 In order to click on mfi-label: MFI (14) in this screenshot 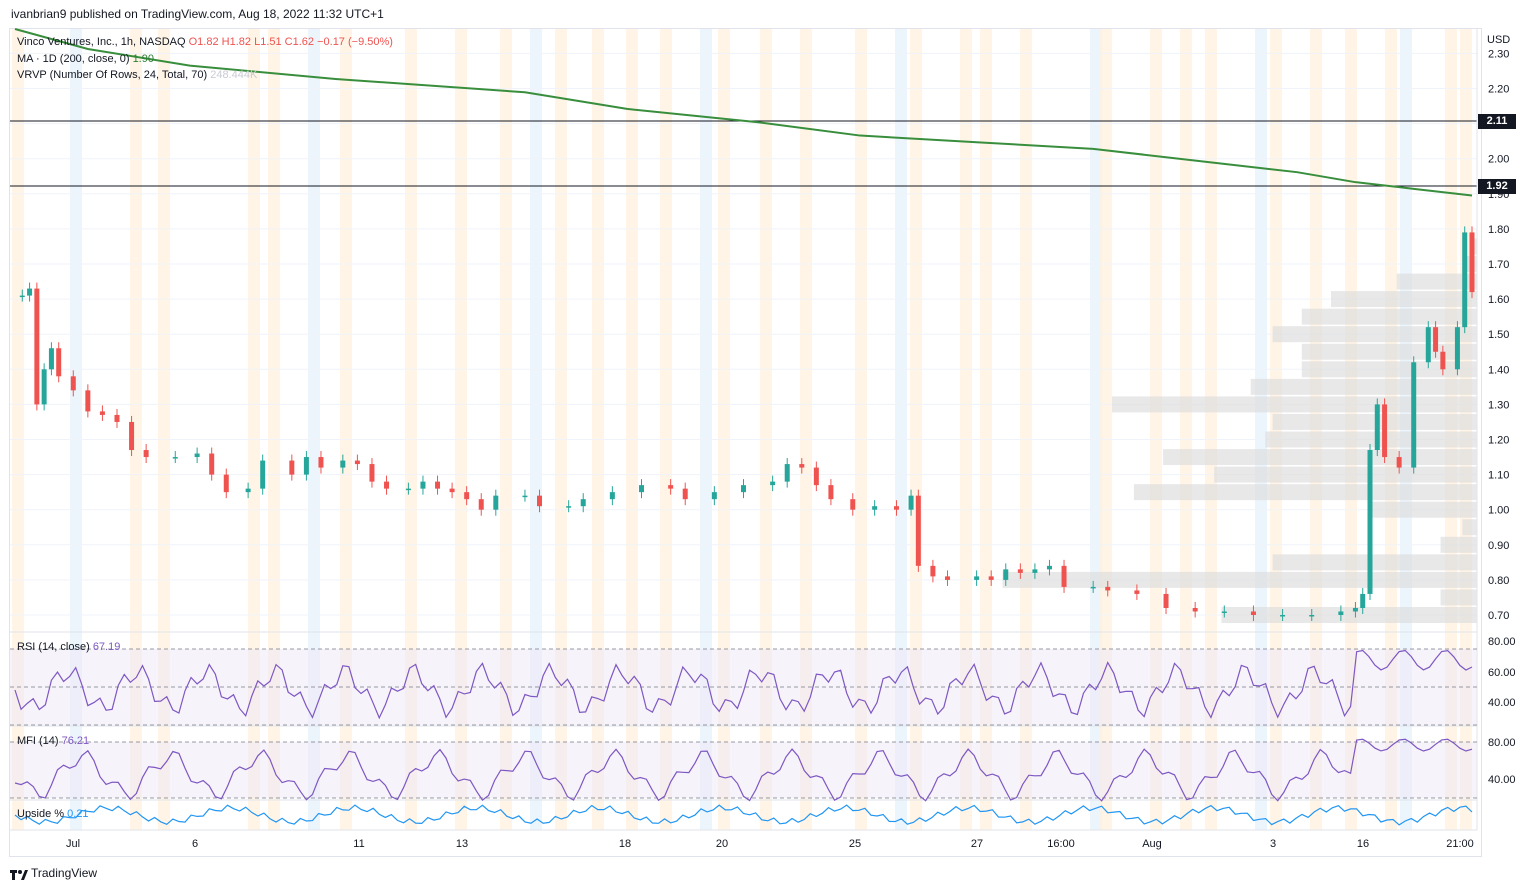, I will do `click(38, 741)`.